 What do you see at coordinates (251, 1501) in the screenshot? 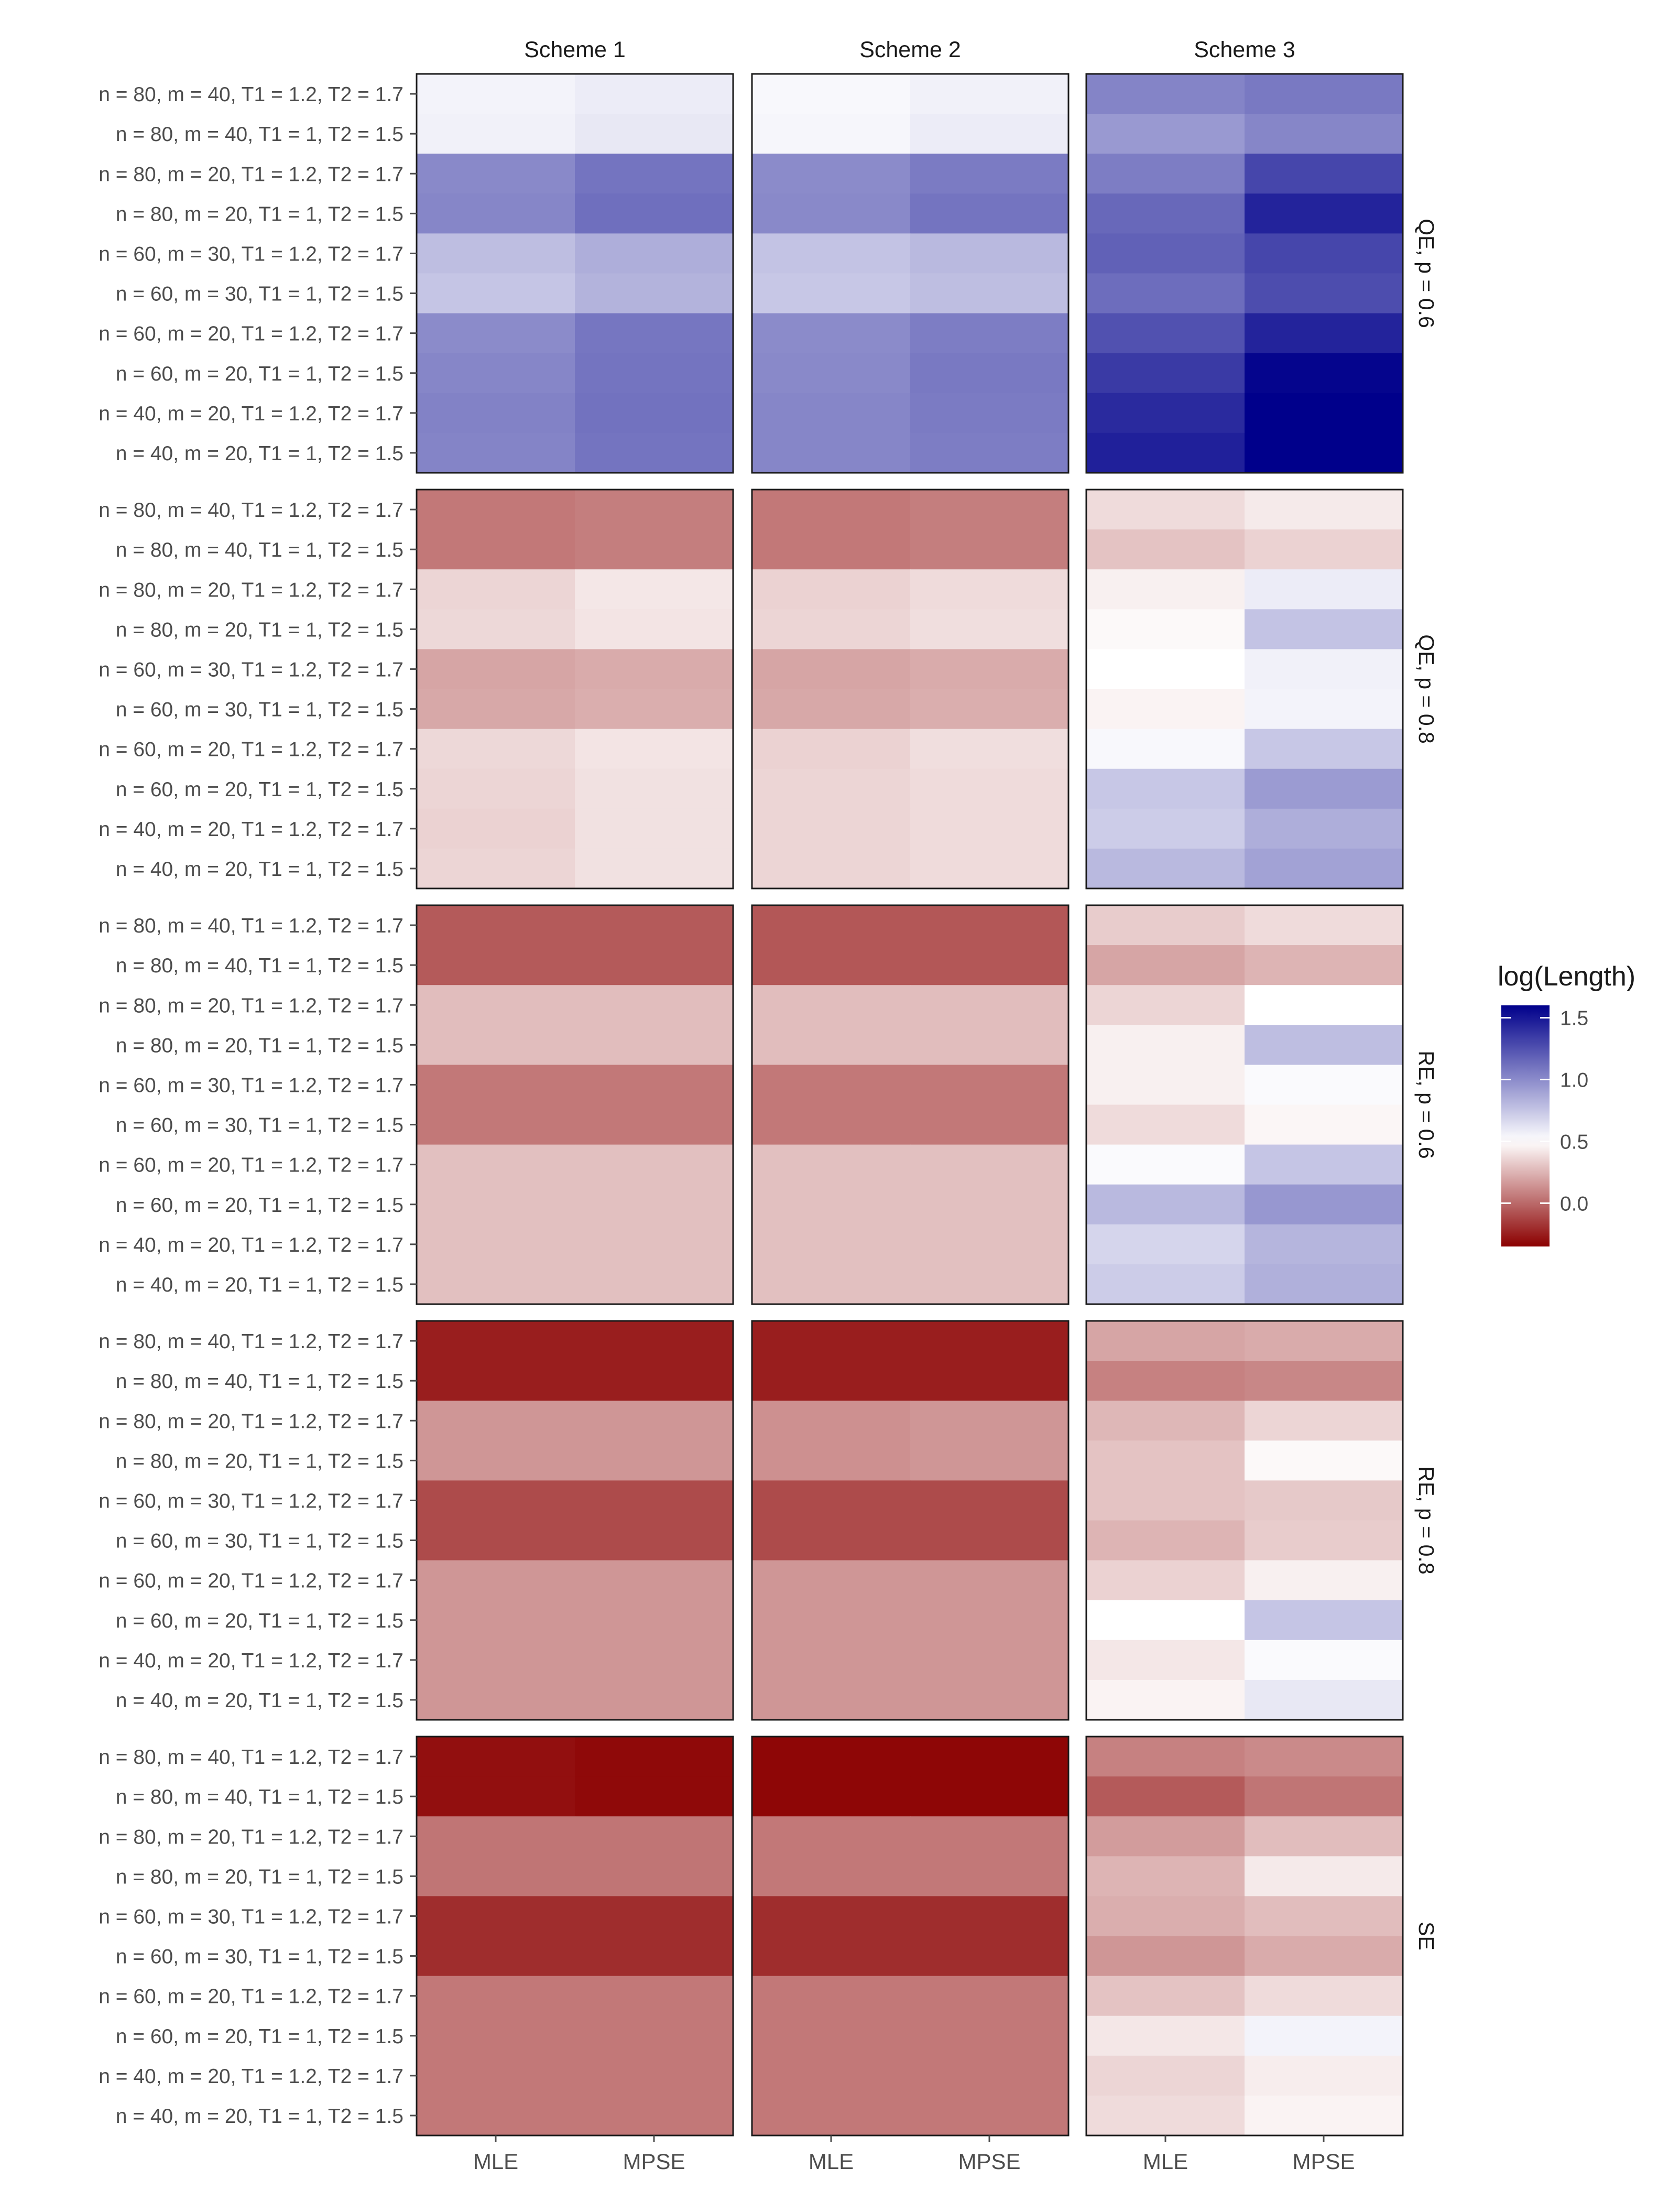
I see `y-tick-label: n = 60, m = 30, T1 = 1.2, T2 = 1.7` at bounding box center [251, 1501].